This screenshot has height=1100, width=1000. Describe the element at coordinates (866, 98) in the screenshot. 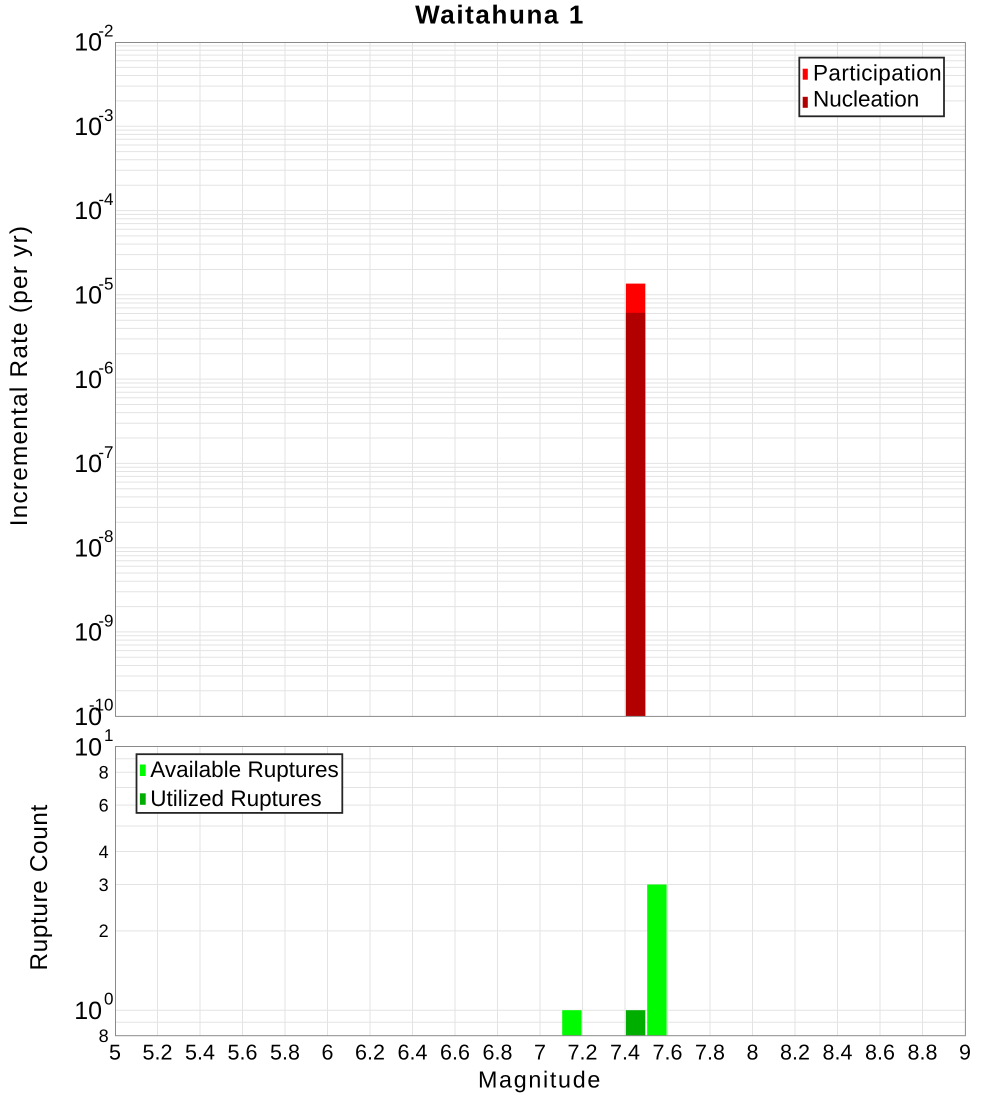

I see `svg-text: Nucleation` at that location.